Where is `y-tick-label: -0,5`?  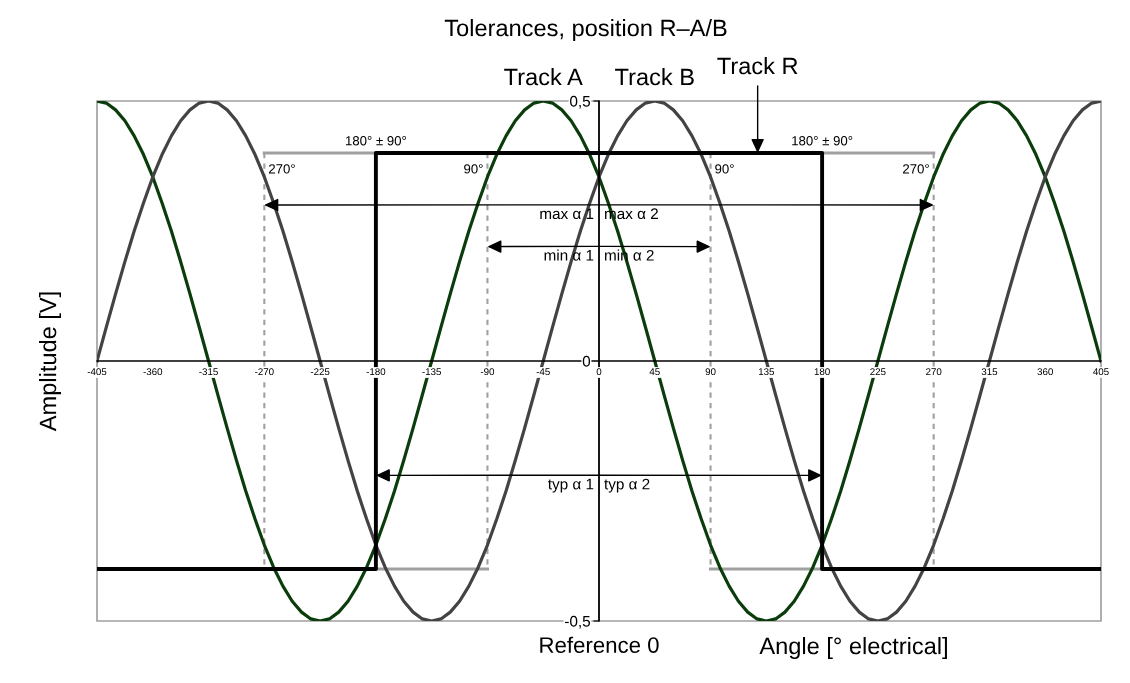 y-tick-label: -0,5 is located at coordinates (578, 622).